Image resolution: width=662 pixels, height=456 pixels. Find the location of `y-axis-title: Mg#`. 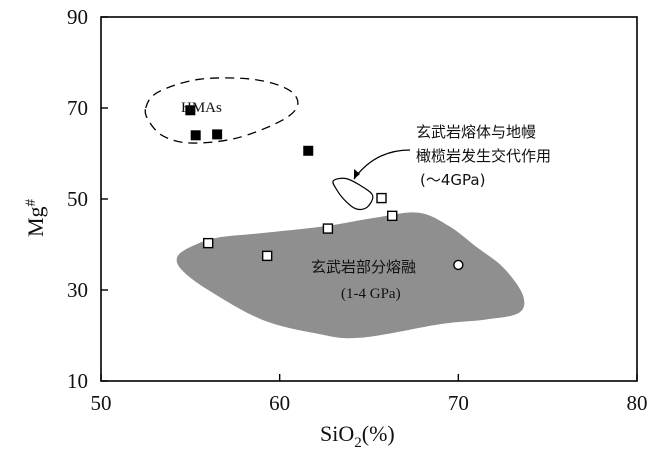

y-axis-title: Mg# is located at coordinates (35, 217).